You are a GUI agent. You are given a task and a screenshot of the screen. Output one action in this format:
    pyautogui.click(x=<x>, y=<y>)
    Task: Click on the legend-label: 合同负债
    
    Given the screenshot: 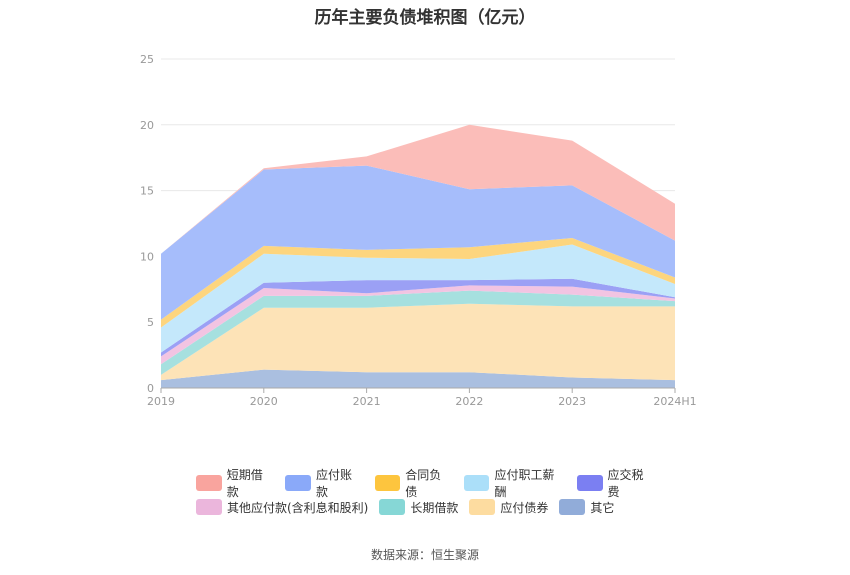 What is the action you would take?
    pyautogui.click(x=423, y=483)
    